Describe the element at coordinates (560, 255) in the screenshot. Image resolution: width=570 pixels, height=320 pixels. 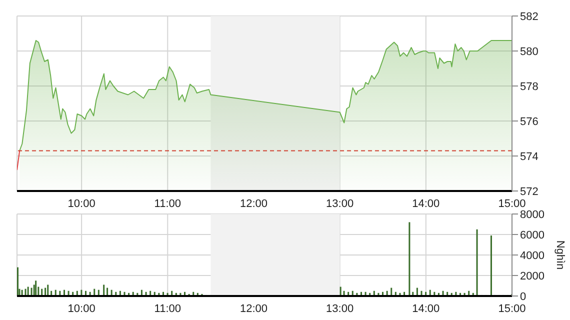
I see `y-axis-title: Nghìn` at that location.